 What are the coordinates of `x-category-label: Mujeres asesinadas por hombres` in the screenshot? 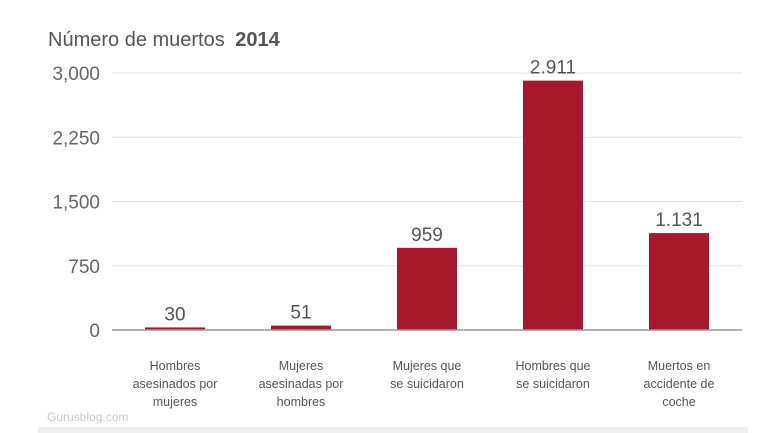 It's located at (301, 384).